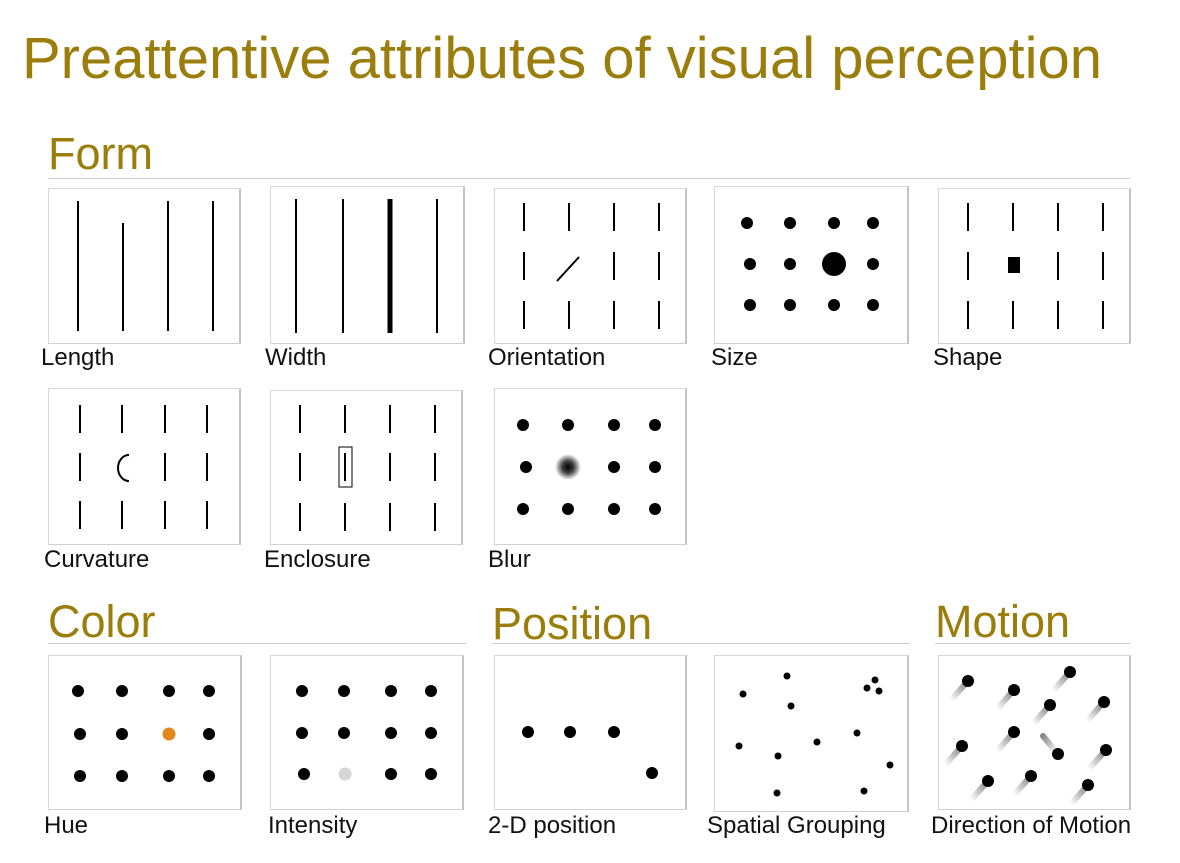  I want to click on blur-panel, so click(590, 466).